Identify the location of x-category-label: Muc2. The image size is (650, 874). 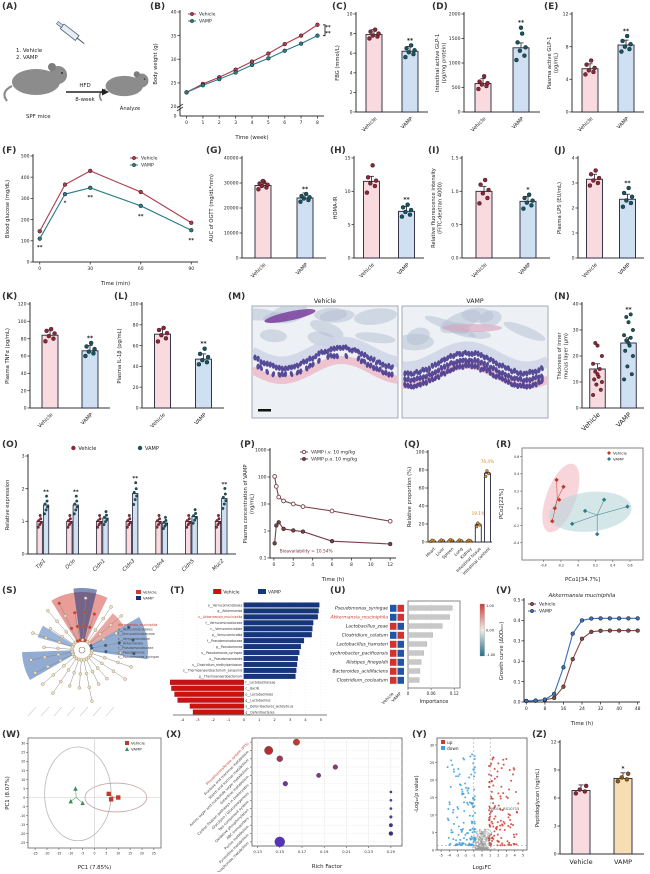
(218, 565).